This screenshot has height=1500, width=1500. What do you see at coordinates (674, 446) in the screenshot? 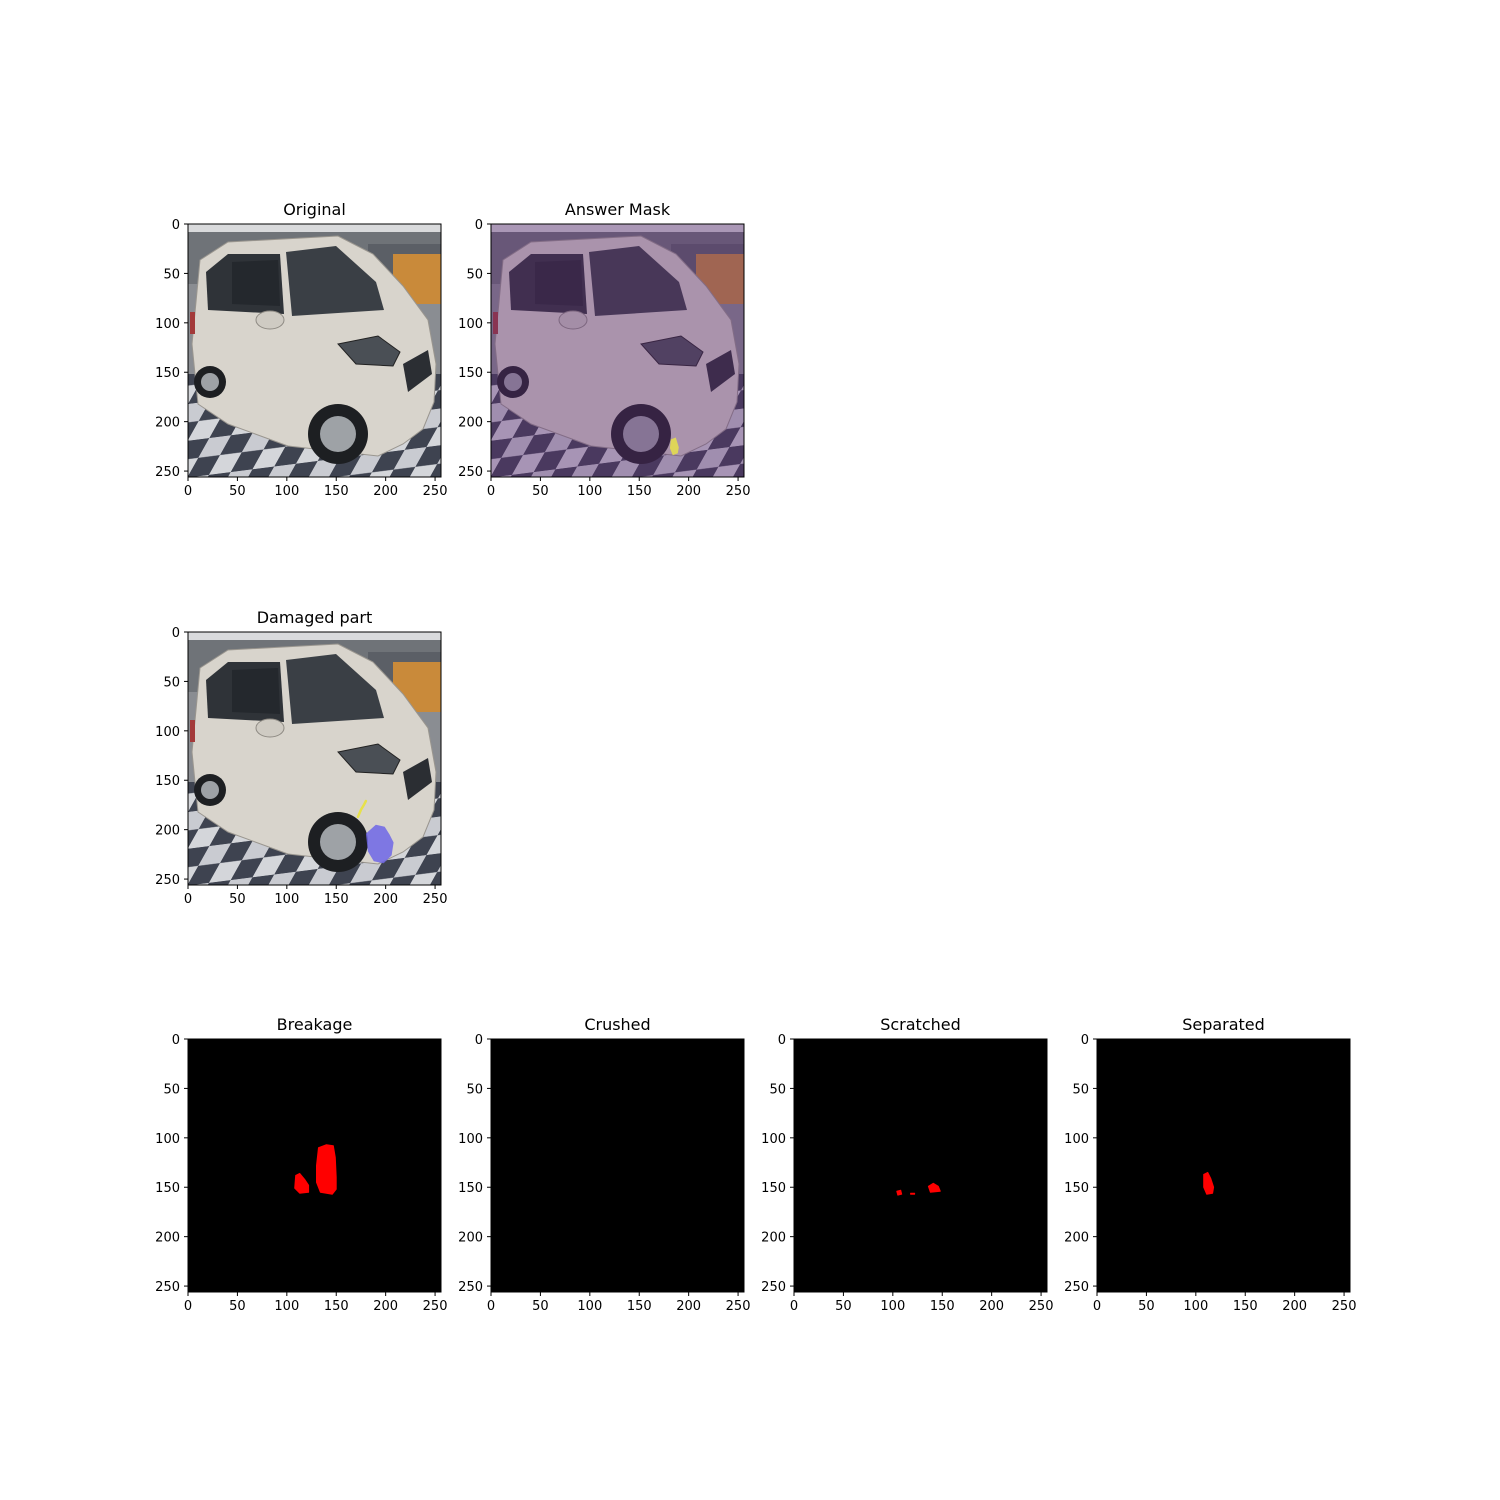
I see `mask-highlight` at bounding box center [674, 446].